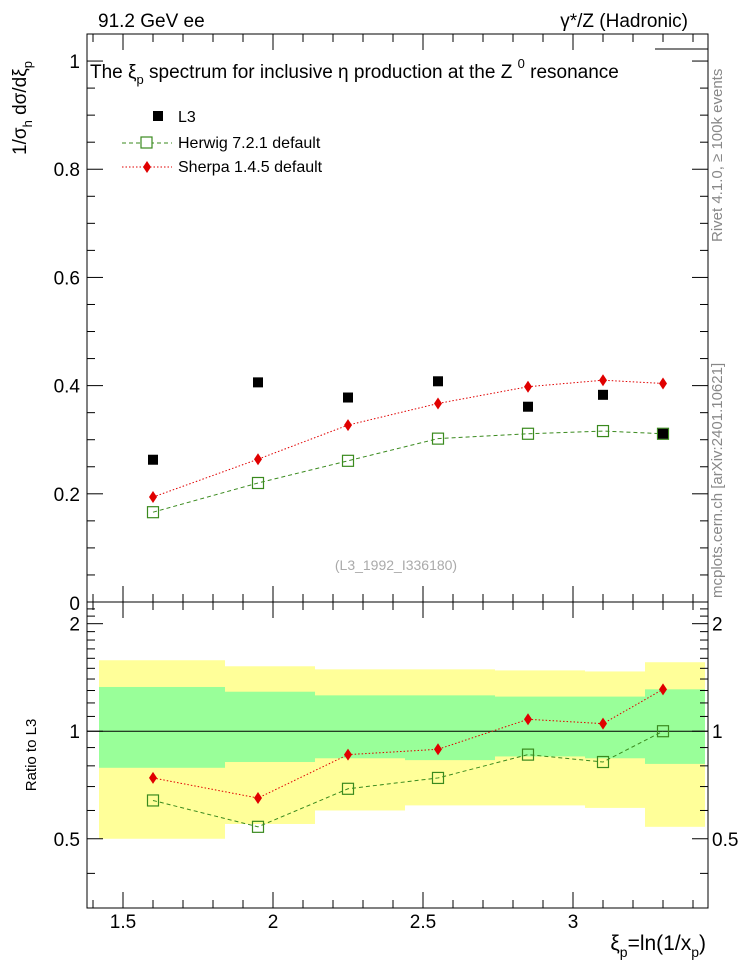 The image size is (746, 972). Describe the element at coordinates (572, 72) in the screenshot. I see `plot-title-part: resonance` at that location.